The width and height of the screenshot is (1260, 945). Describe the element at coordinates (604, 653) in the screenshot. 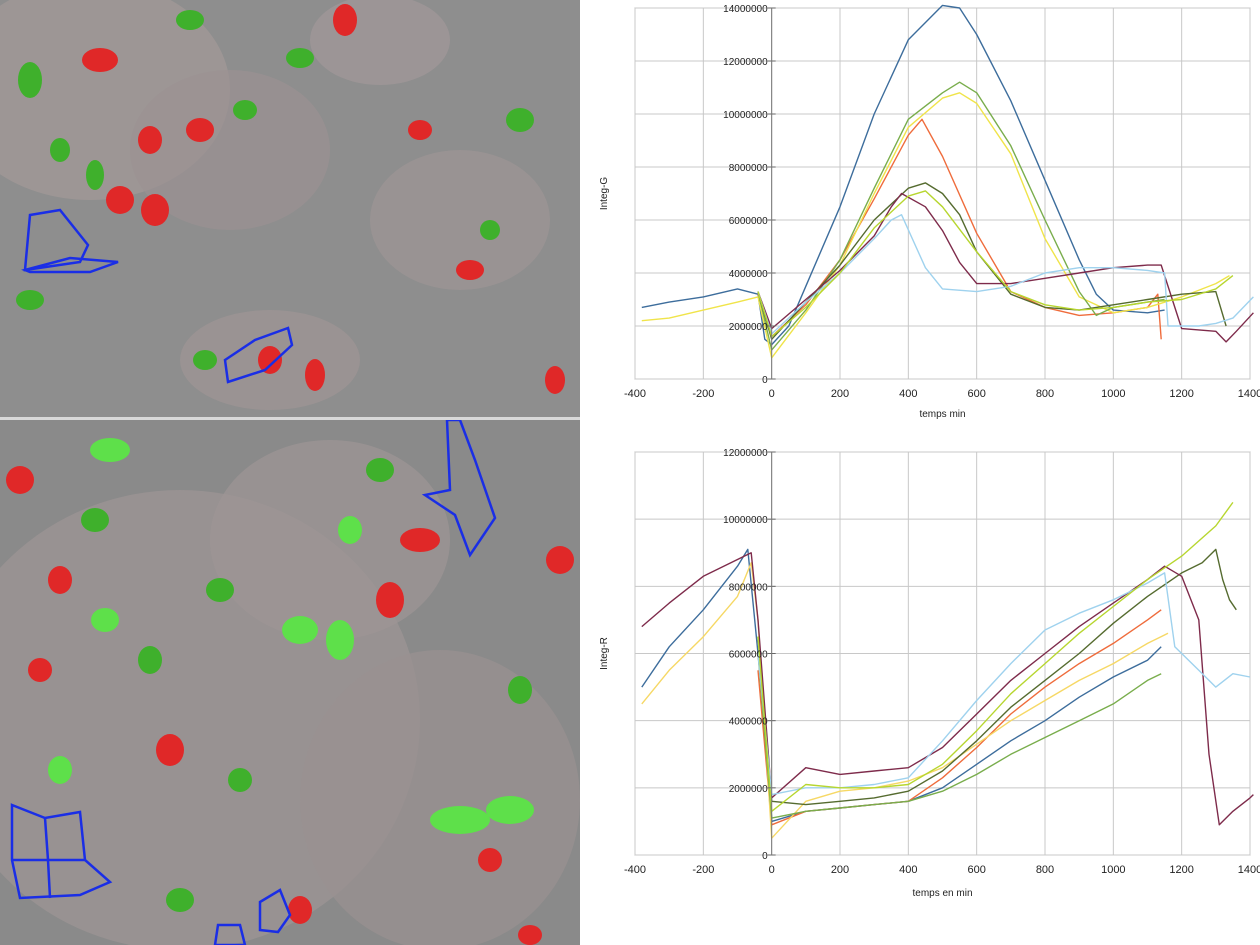

I see `y-axis-label: Integ-R` at that location.